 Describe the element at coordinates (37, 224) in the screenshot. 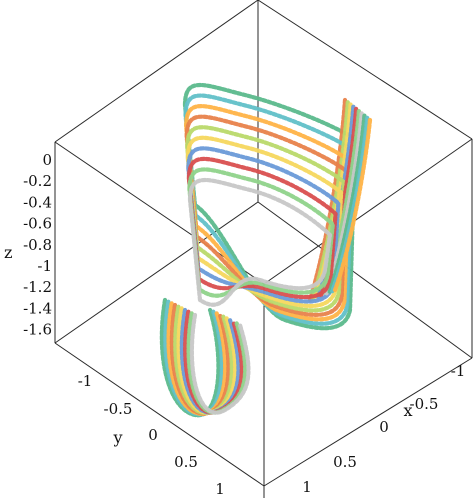

I see `z-tick-label: -0.6` at that location.